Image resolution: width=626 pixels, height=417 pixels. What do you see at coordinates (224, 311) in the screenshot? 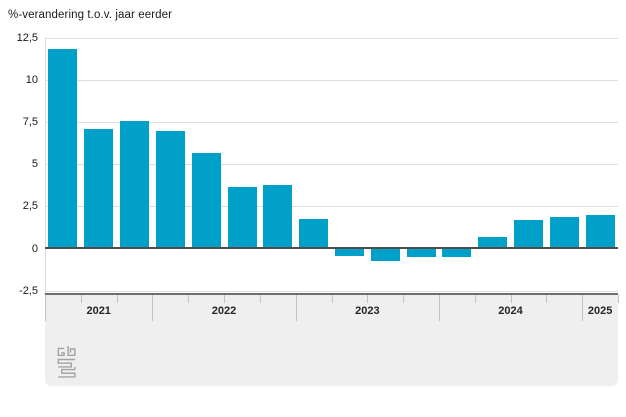
I see `x-axis-year-label: 2022` at bounding box center [224, 311].